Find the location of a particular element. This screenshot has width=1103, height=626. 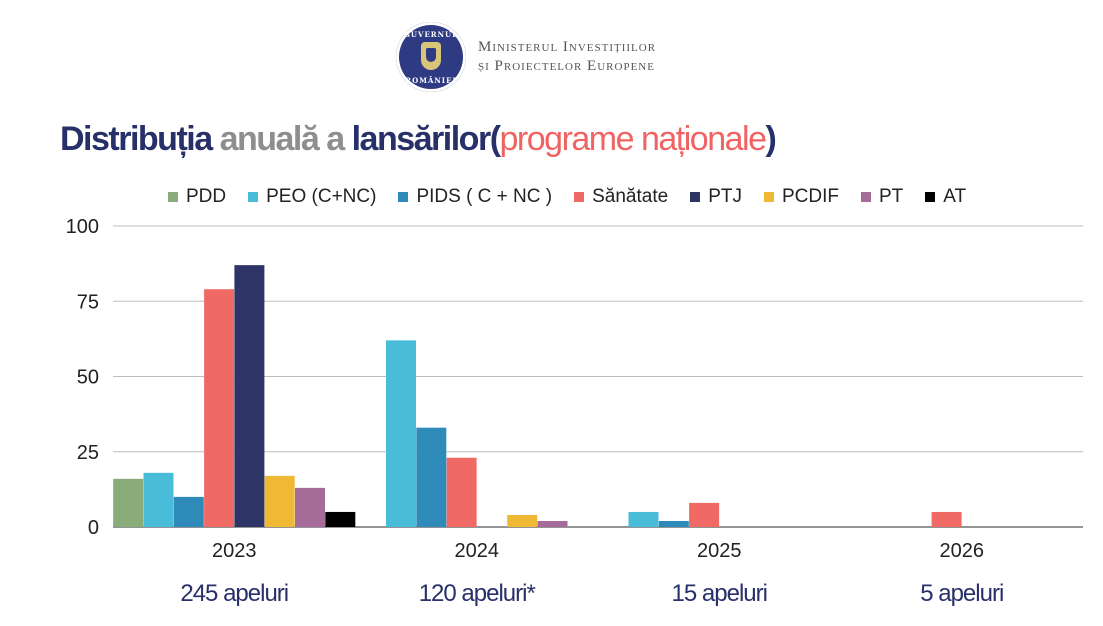

title-part-6: ) is located at coordinates (770, 139).